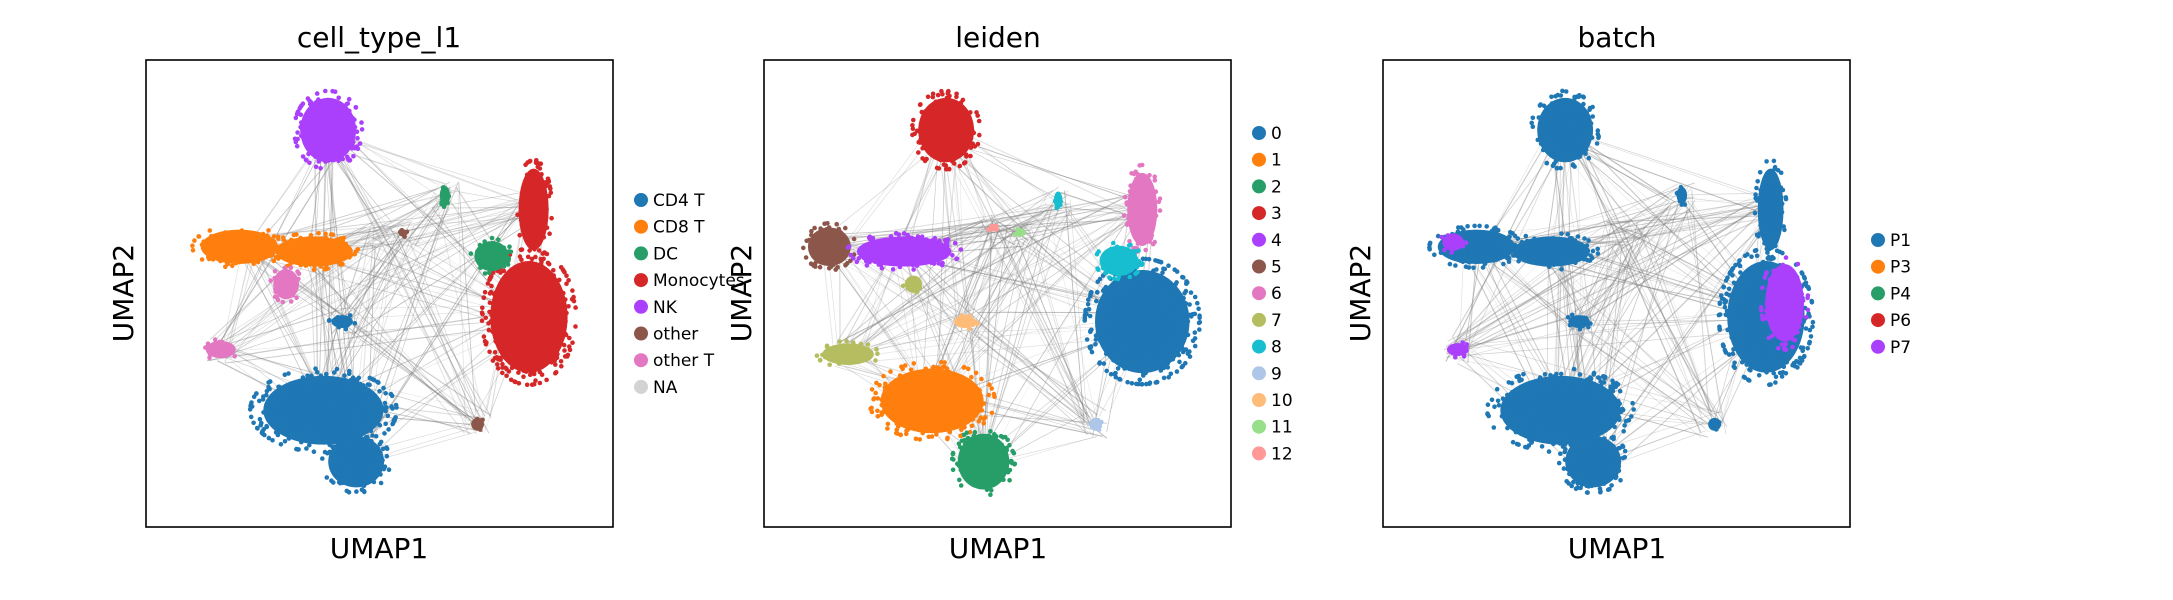 The width and height of the screenshot is (2173, 600). Describe the element at coordinates (379, 548) in the screenshot. I see `x-axis-label: UMAP1` at that location.